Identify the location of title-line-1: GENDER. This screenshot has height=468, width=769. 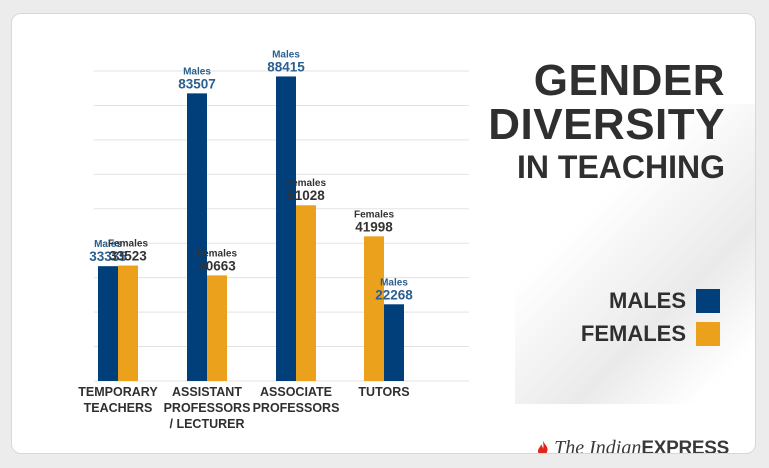
(629, 80).